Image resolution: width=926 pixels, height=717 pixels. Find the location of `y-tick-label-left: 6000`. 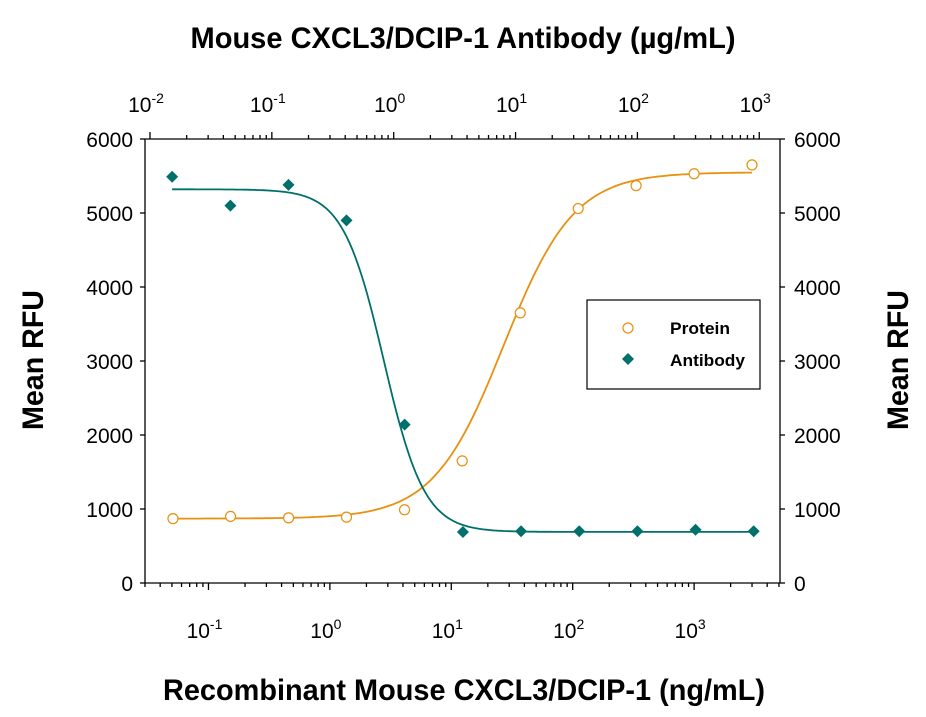

y-tick-label-left: 6000 is located at coordinates (109, 140).